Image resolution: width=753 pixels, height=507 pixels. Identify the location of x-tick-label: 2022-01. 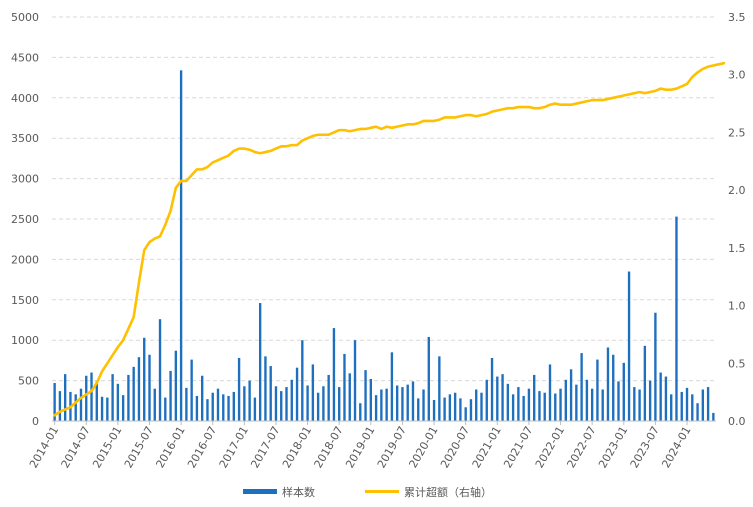
(550, 447).